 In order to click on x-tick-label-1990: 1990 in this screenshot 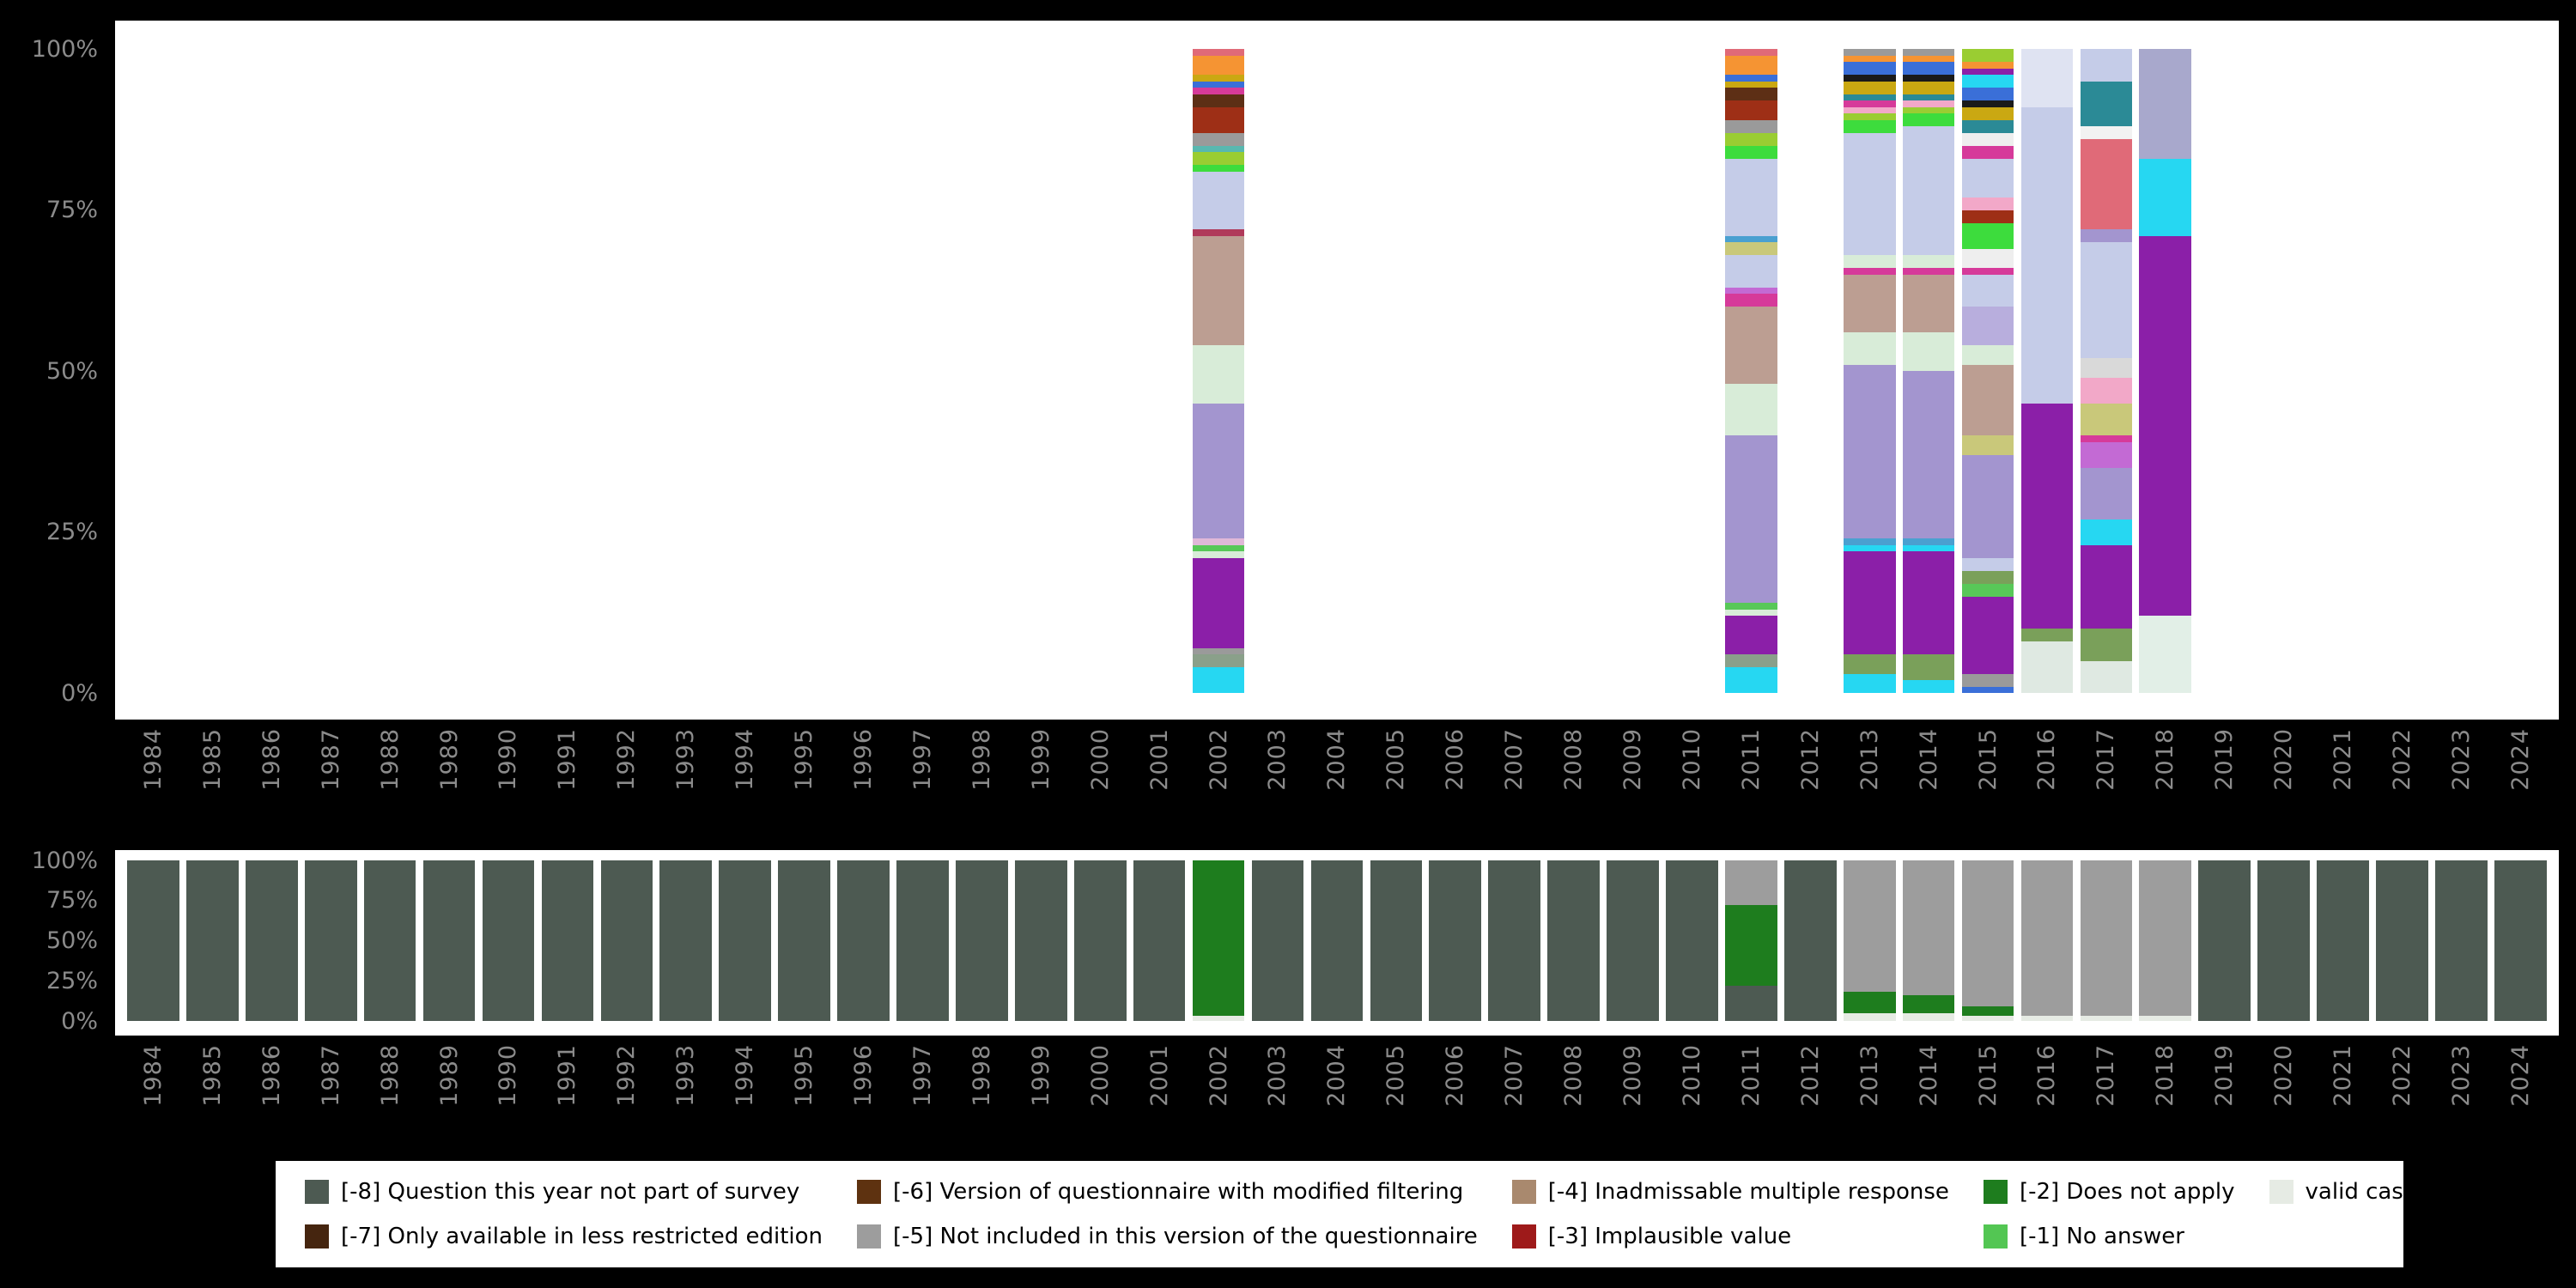, I will do `click(508, 759)`.